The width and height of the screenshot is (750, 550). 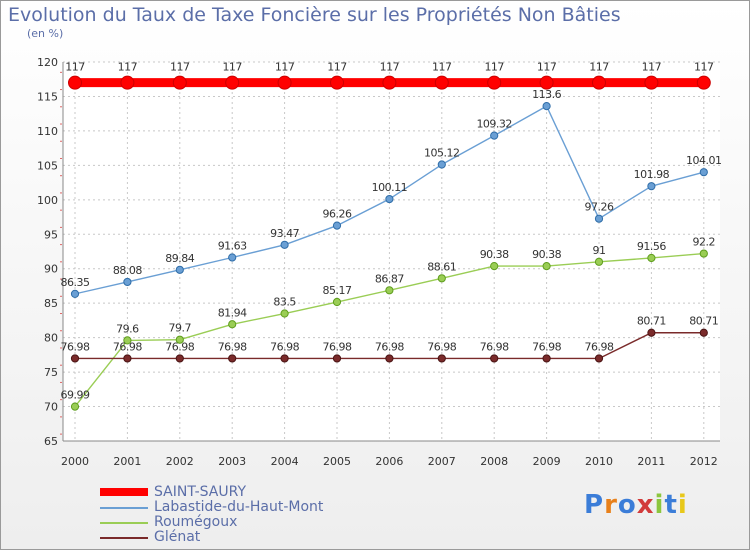 What do you see at coordinates (127, 328) in the screenshot?
I see `data-label: 79.6` at bounding box center [127, 328].